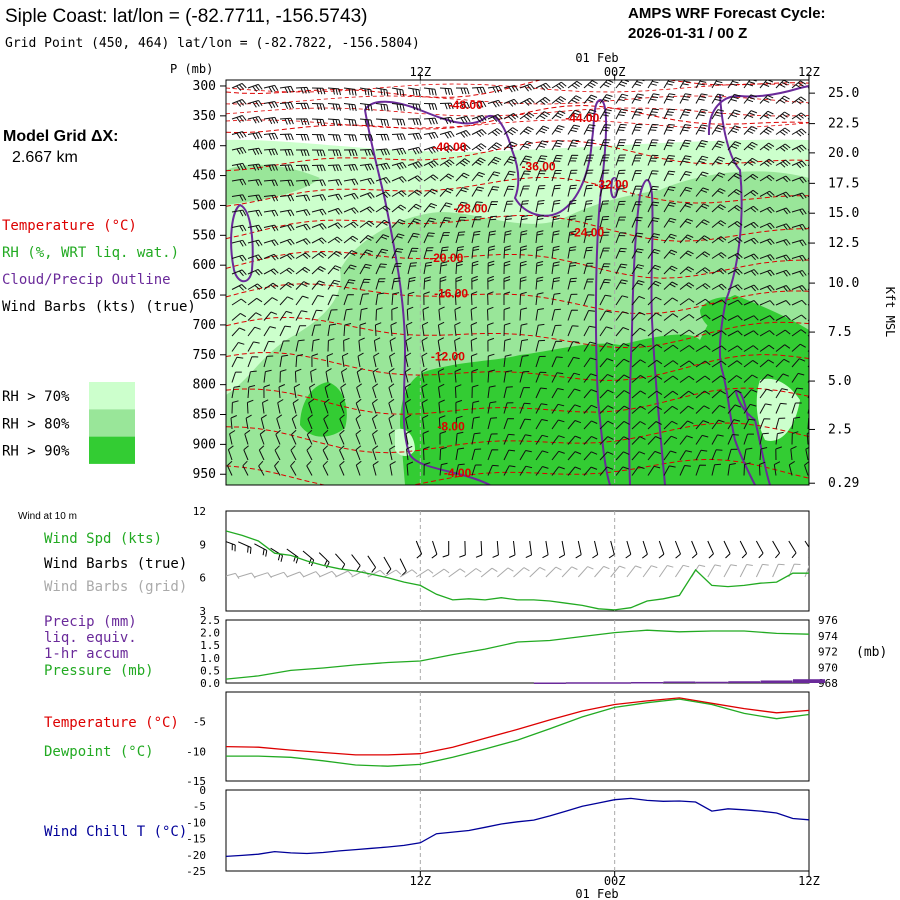  Describe the element at coordinates (199, 511) in the screenshot. I see `wind-y-tick-label: 12` at that location.